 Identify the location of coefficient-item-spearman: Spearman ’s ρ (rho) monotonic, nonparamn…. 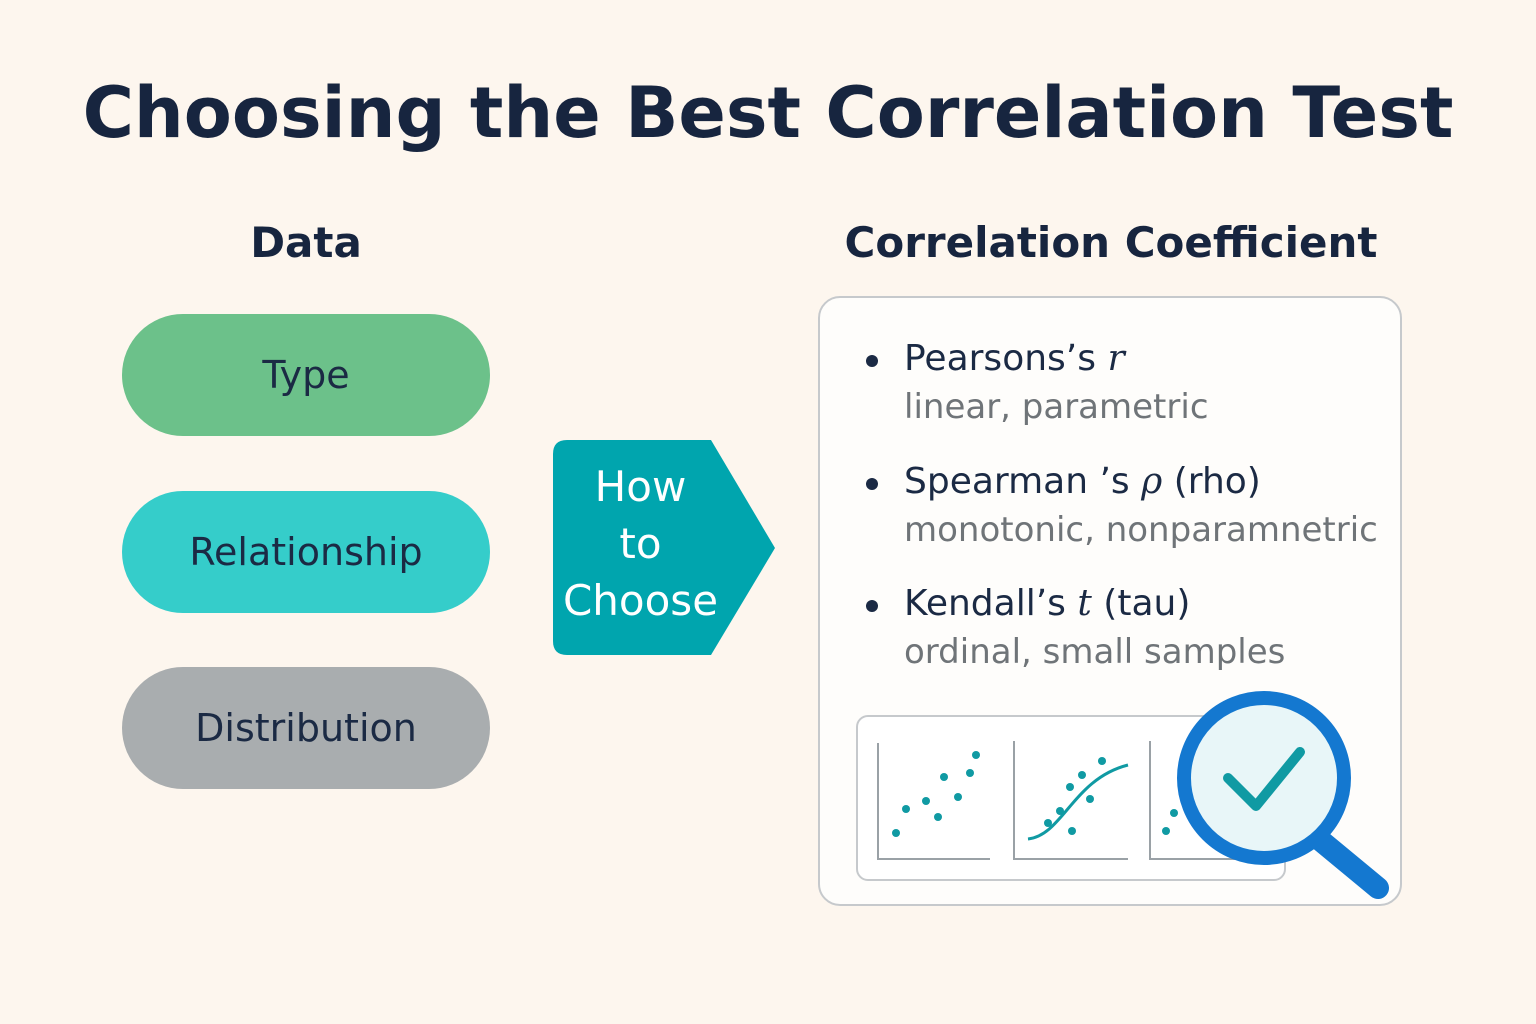
(1122, 505).